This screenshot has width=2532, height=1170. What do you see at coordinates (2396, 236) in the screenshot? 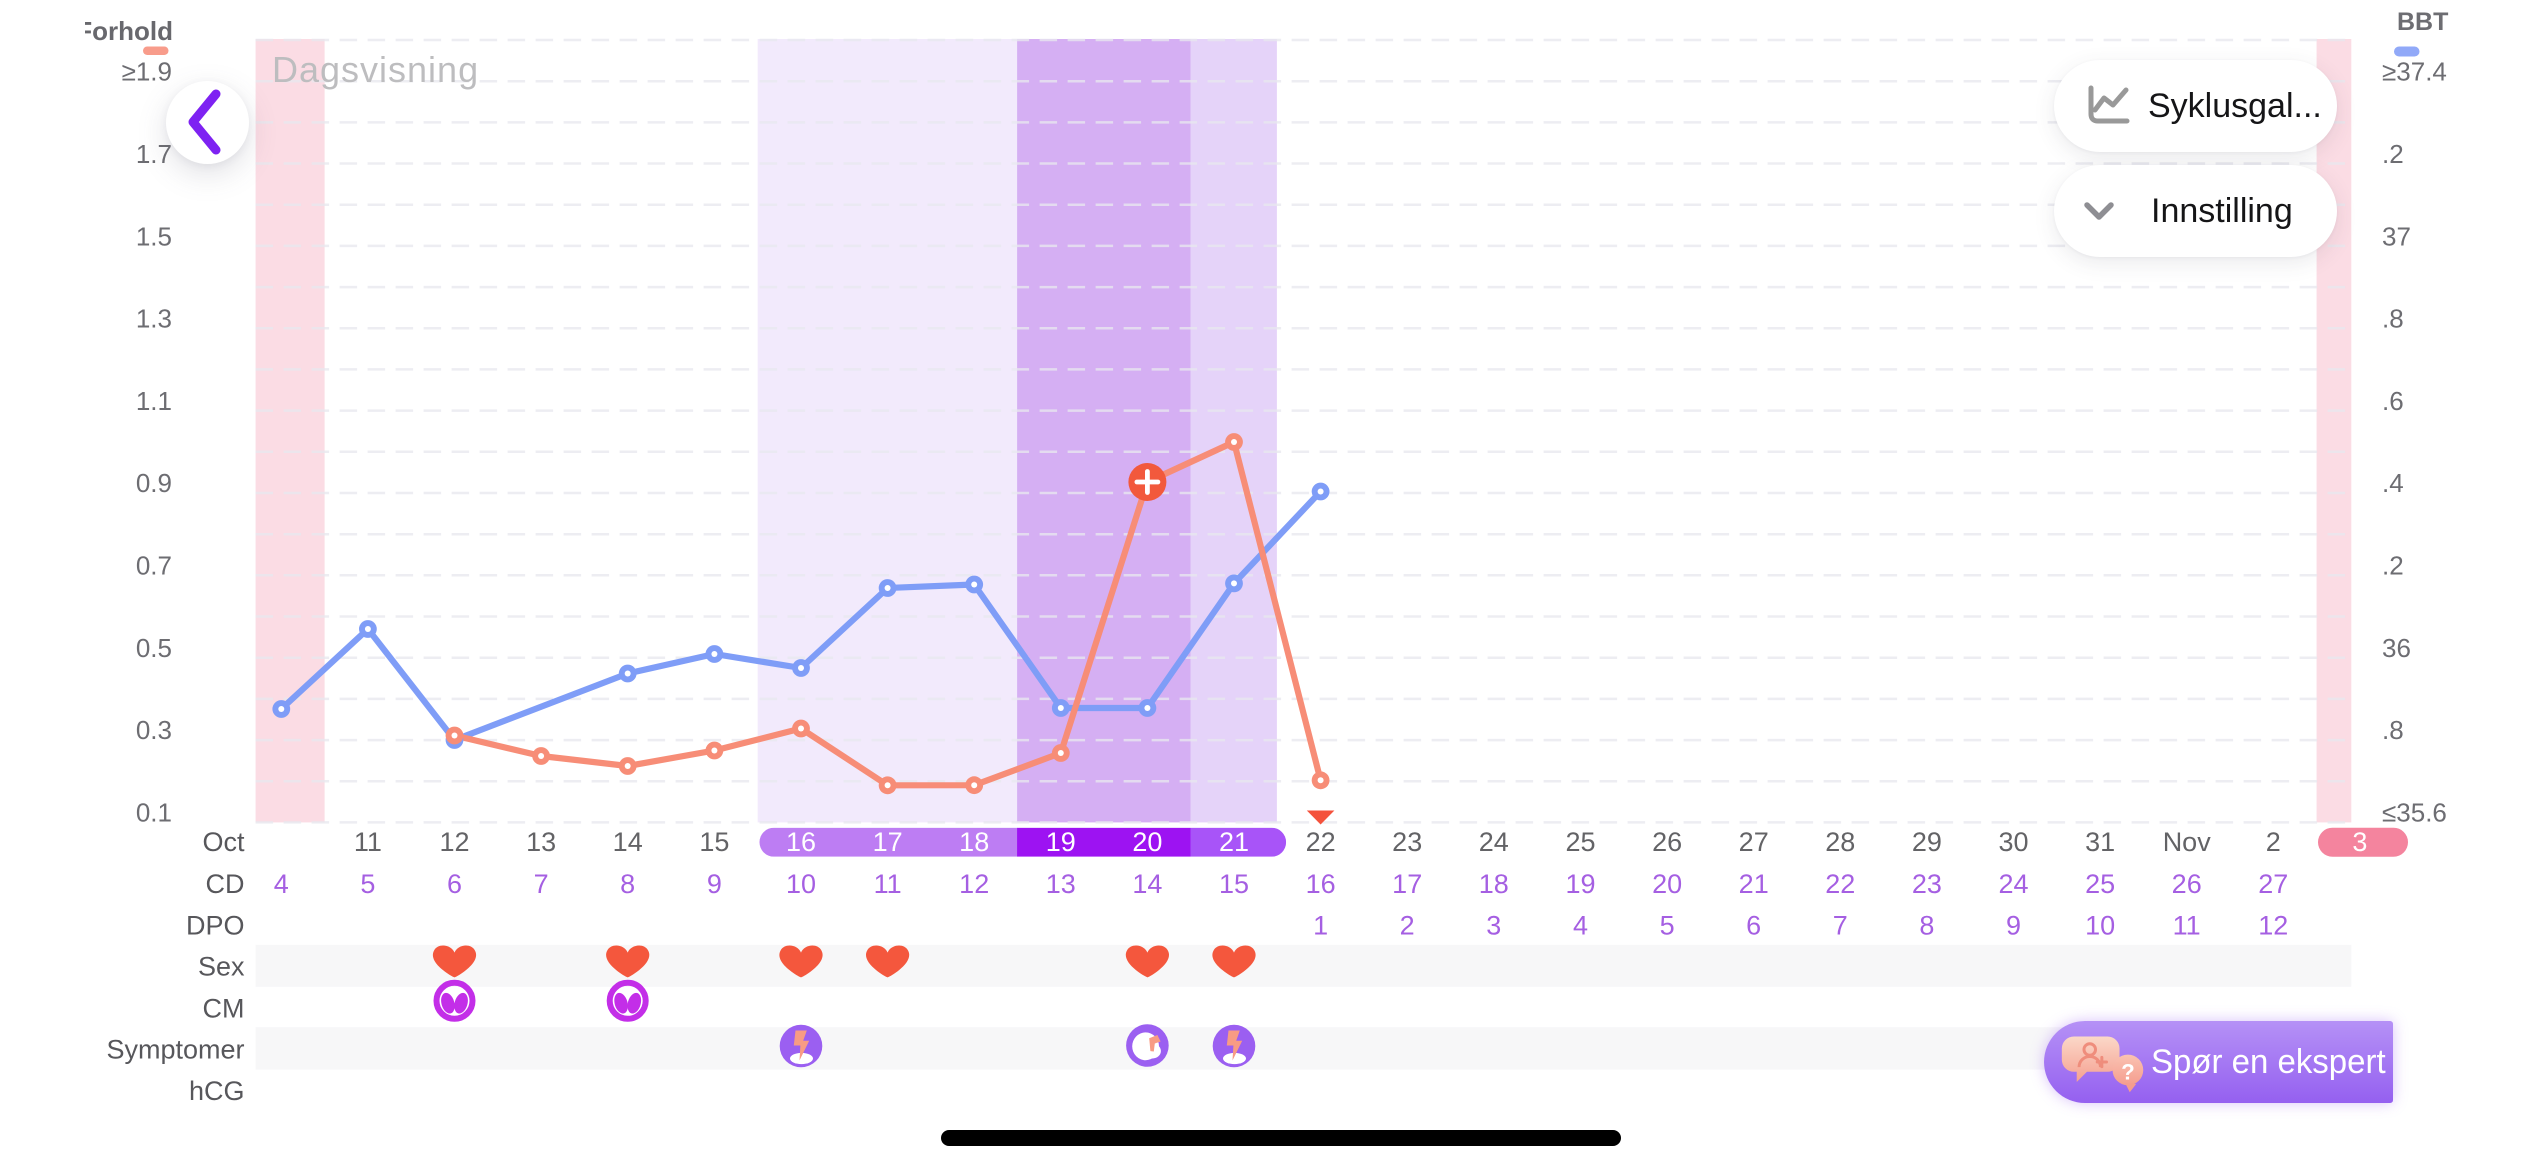
I see `svg-text: 37` at bounding box center [2396, 236].